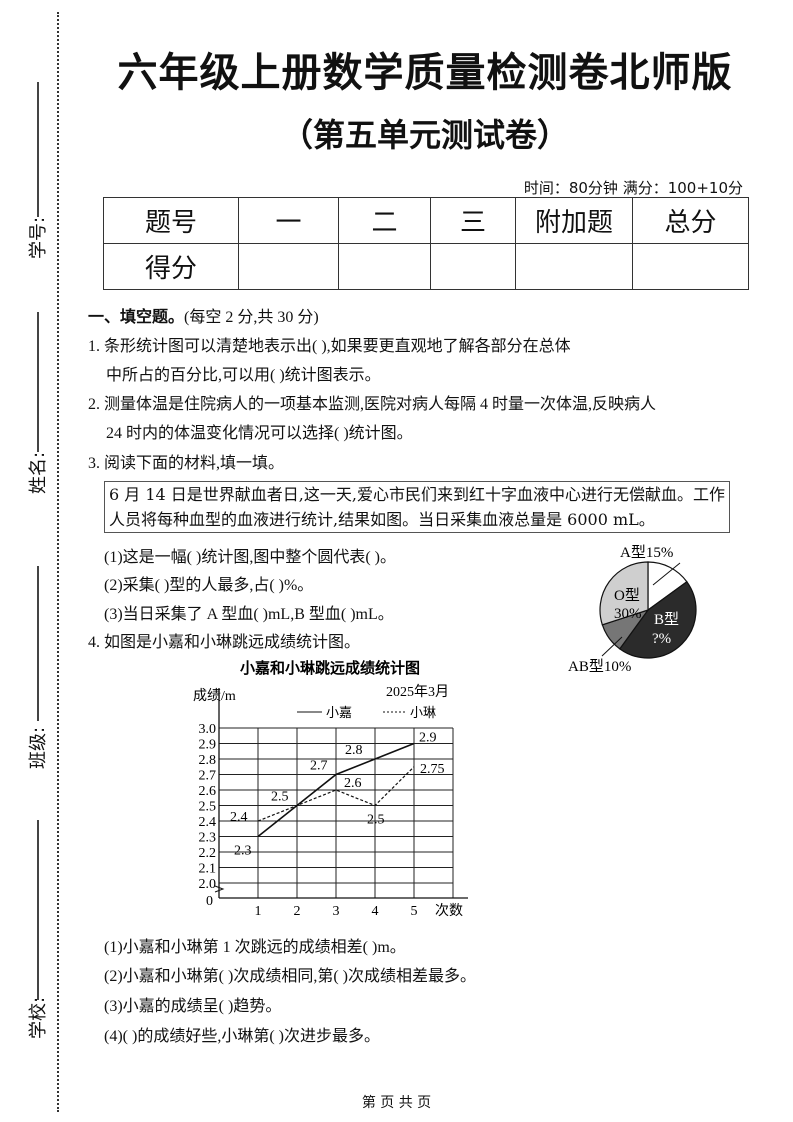  I want to click on question-3-sub-2: (2)采集( )型的人最多,占( )%。, so click(209, 585).